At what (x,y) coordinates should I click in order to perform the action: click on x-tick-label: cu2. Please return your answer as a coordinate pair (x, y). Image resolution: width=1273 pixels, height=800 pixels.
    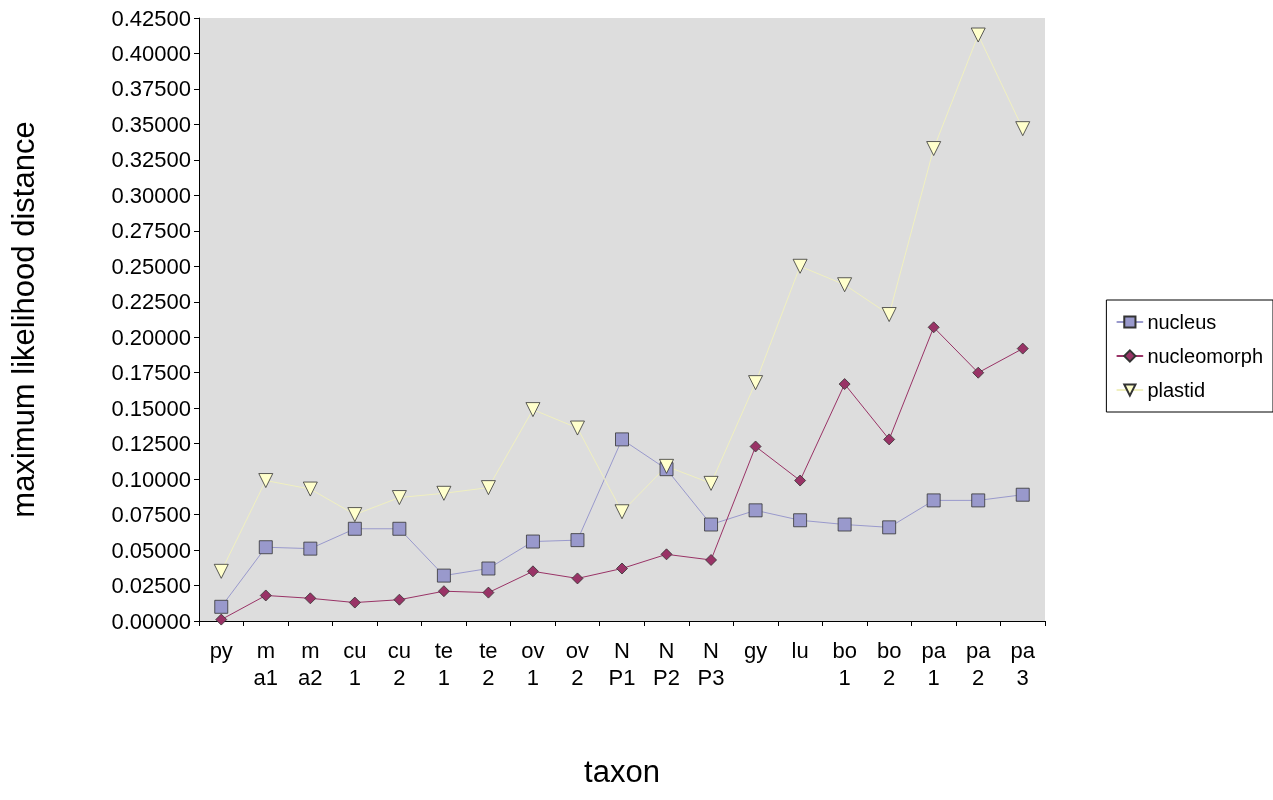
    Looking at the image, I should click on (399, 664).